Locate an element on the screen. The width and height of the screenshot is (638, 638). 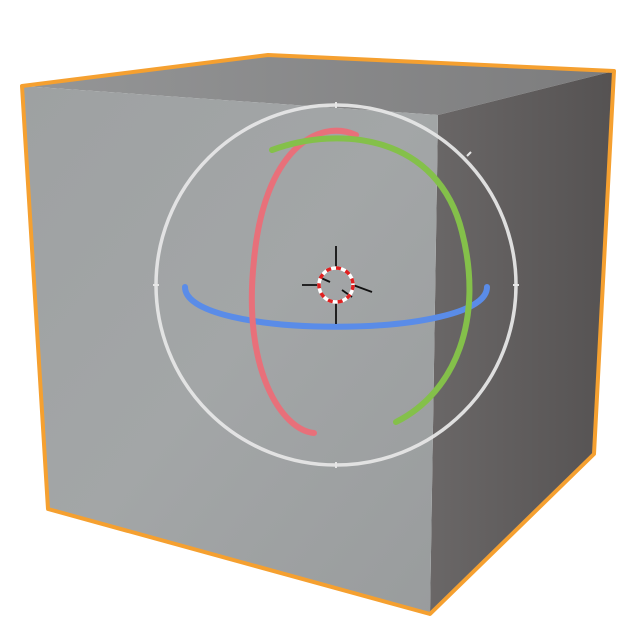
3d-cursor is located at coordinates (337, 285).